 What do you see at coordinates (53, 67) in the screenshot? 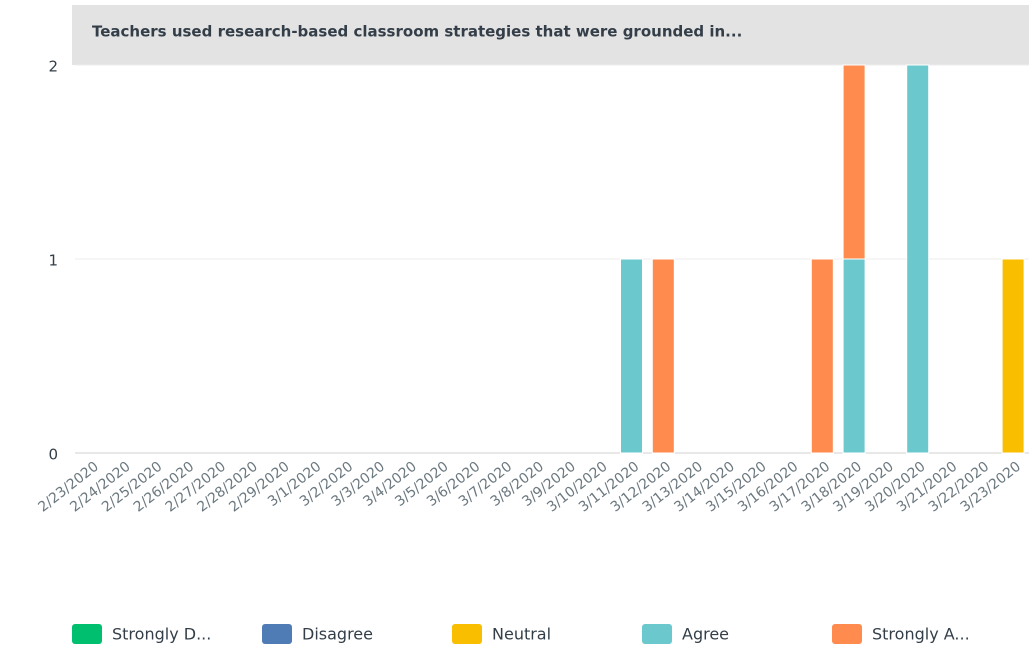
I see `y-tick-label: 2` at bounding box center [53, 67].